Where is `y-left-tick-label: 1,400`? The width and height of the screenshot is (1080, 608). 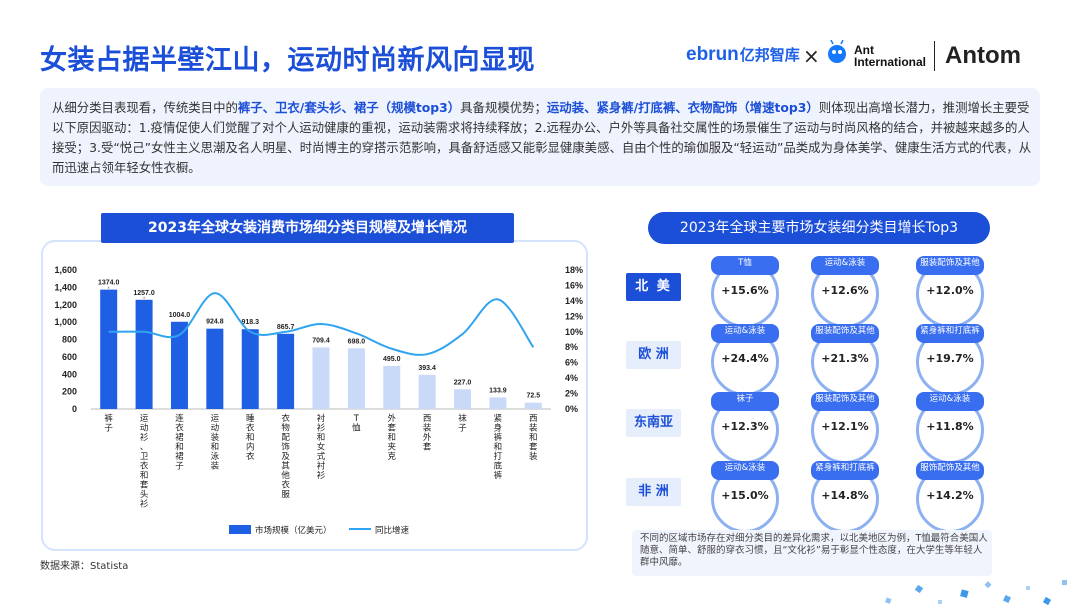
y-left-tick-label: 1,400 is located at coordinates (65, 287).